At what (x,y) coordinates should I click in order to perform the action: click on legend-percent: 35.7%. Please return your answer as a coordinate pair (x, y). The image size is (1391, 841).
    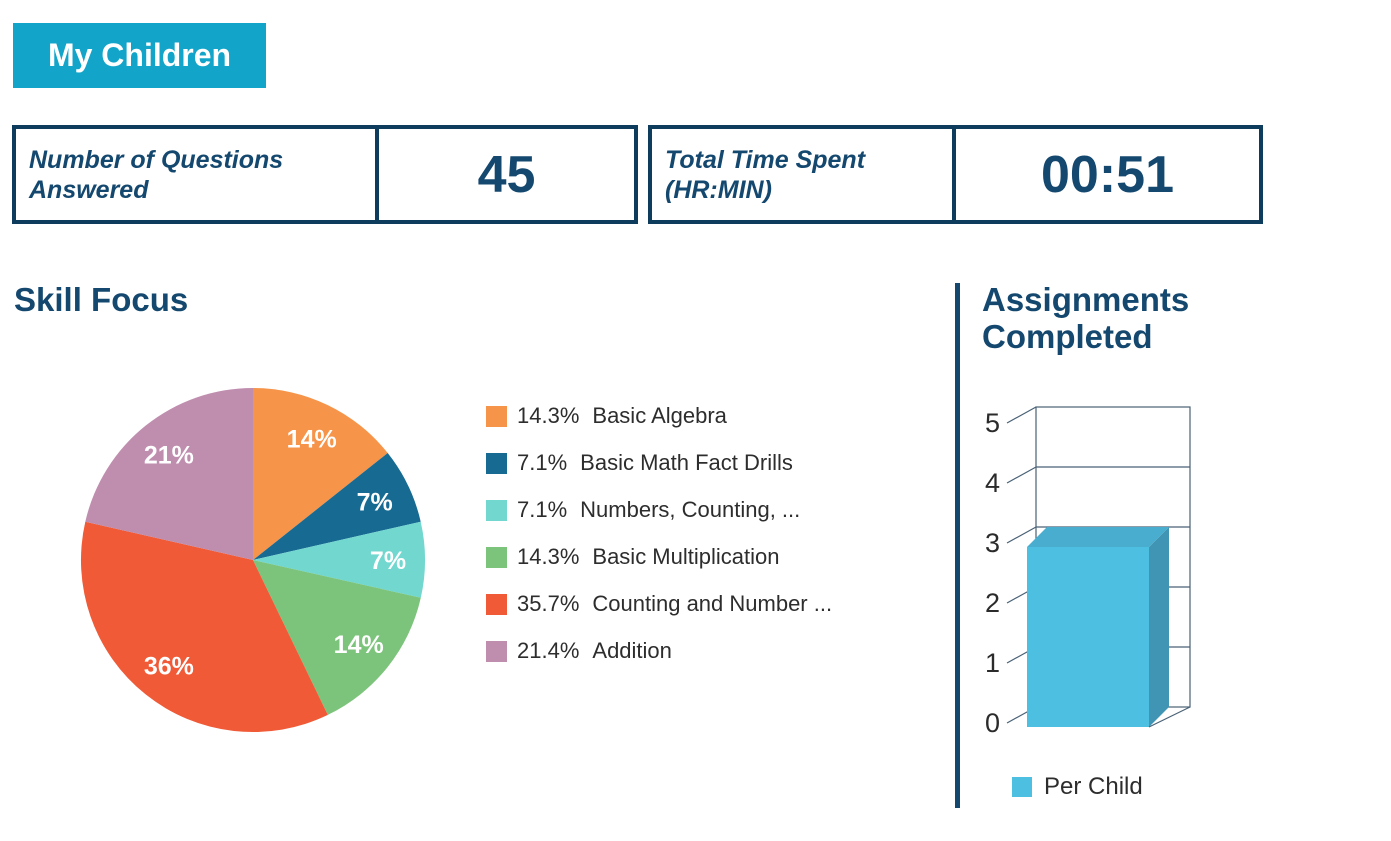
    Looking at the image, I should click on (548, 603).